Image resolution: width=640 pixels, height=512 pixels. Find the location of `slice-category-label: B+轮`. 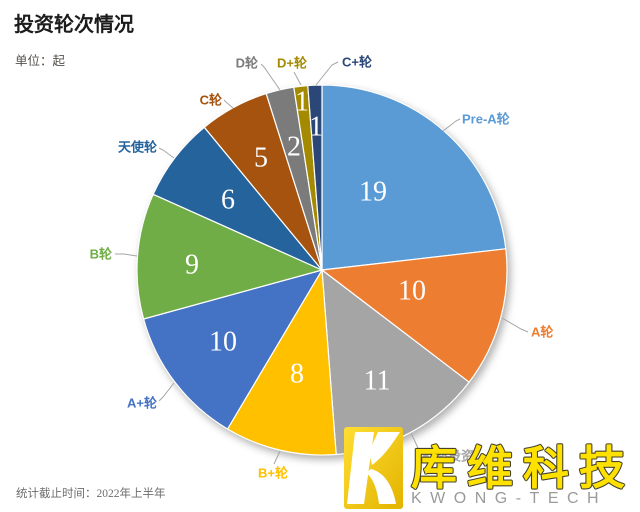

slice-category-label: B+轮 is located at coordinates (273, 473).